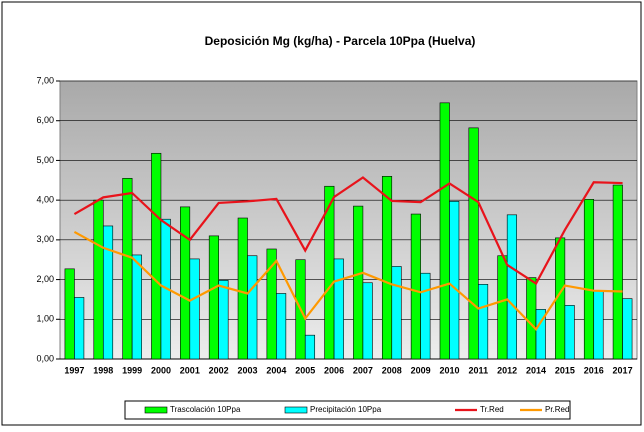  What do you see at coordinates (132, 370) in the screenshot?
I see `x-tick-label: 1999` at bounding box center [132, 370].